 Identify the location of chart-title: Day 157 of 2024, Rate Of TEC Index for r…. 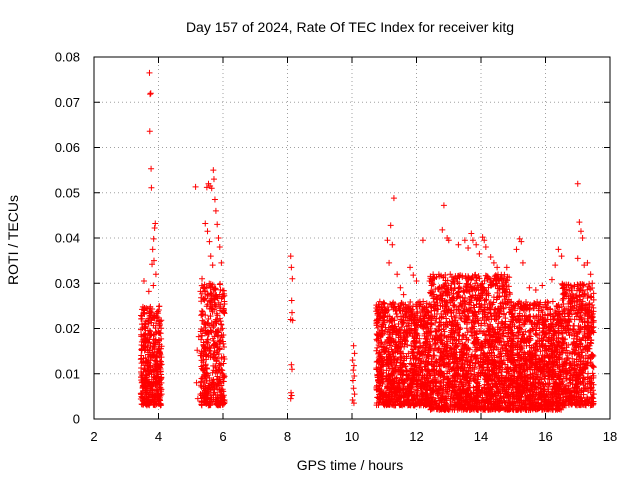
(350, 27).